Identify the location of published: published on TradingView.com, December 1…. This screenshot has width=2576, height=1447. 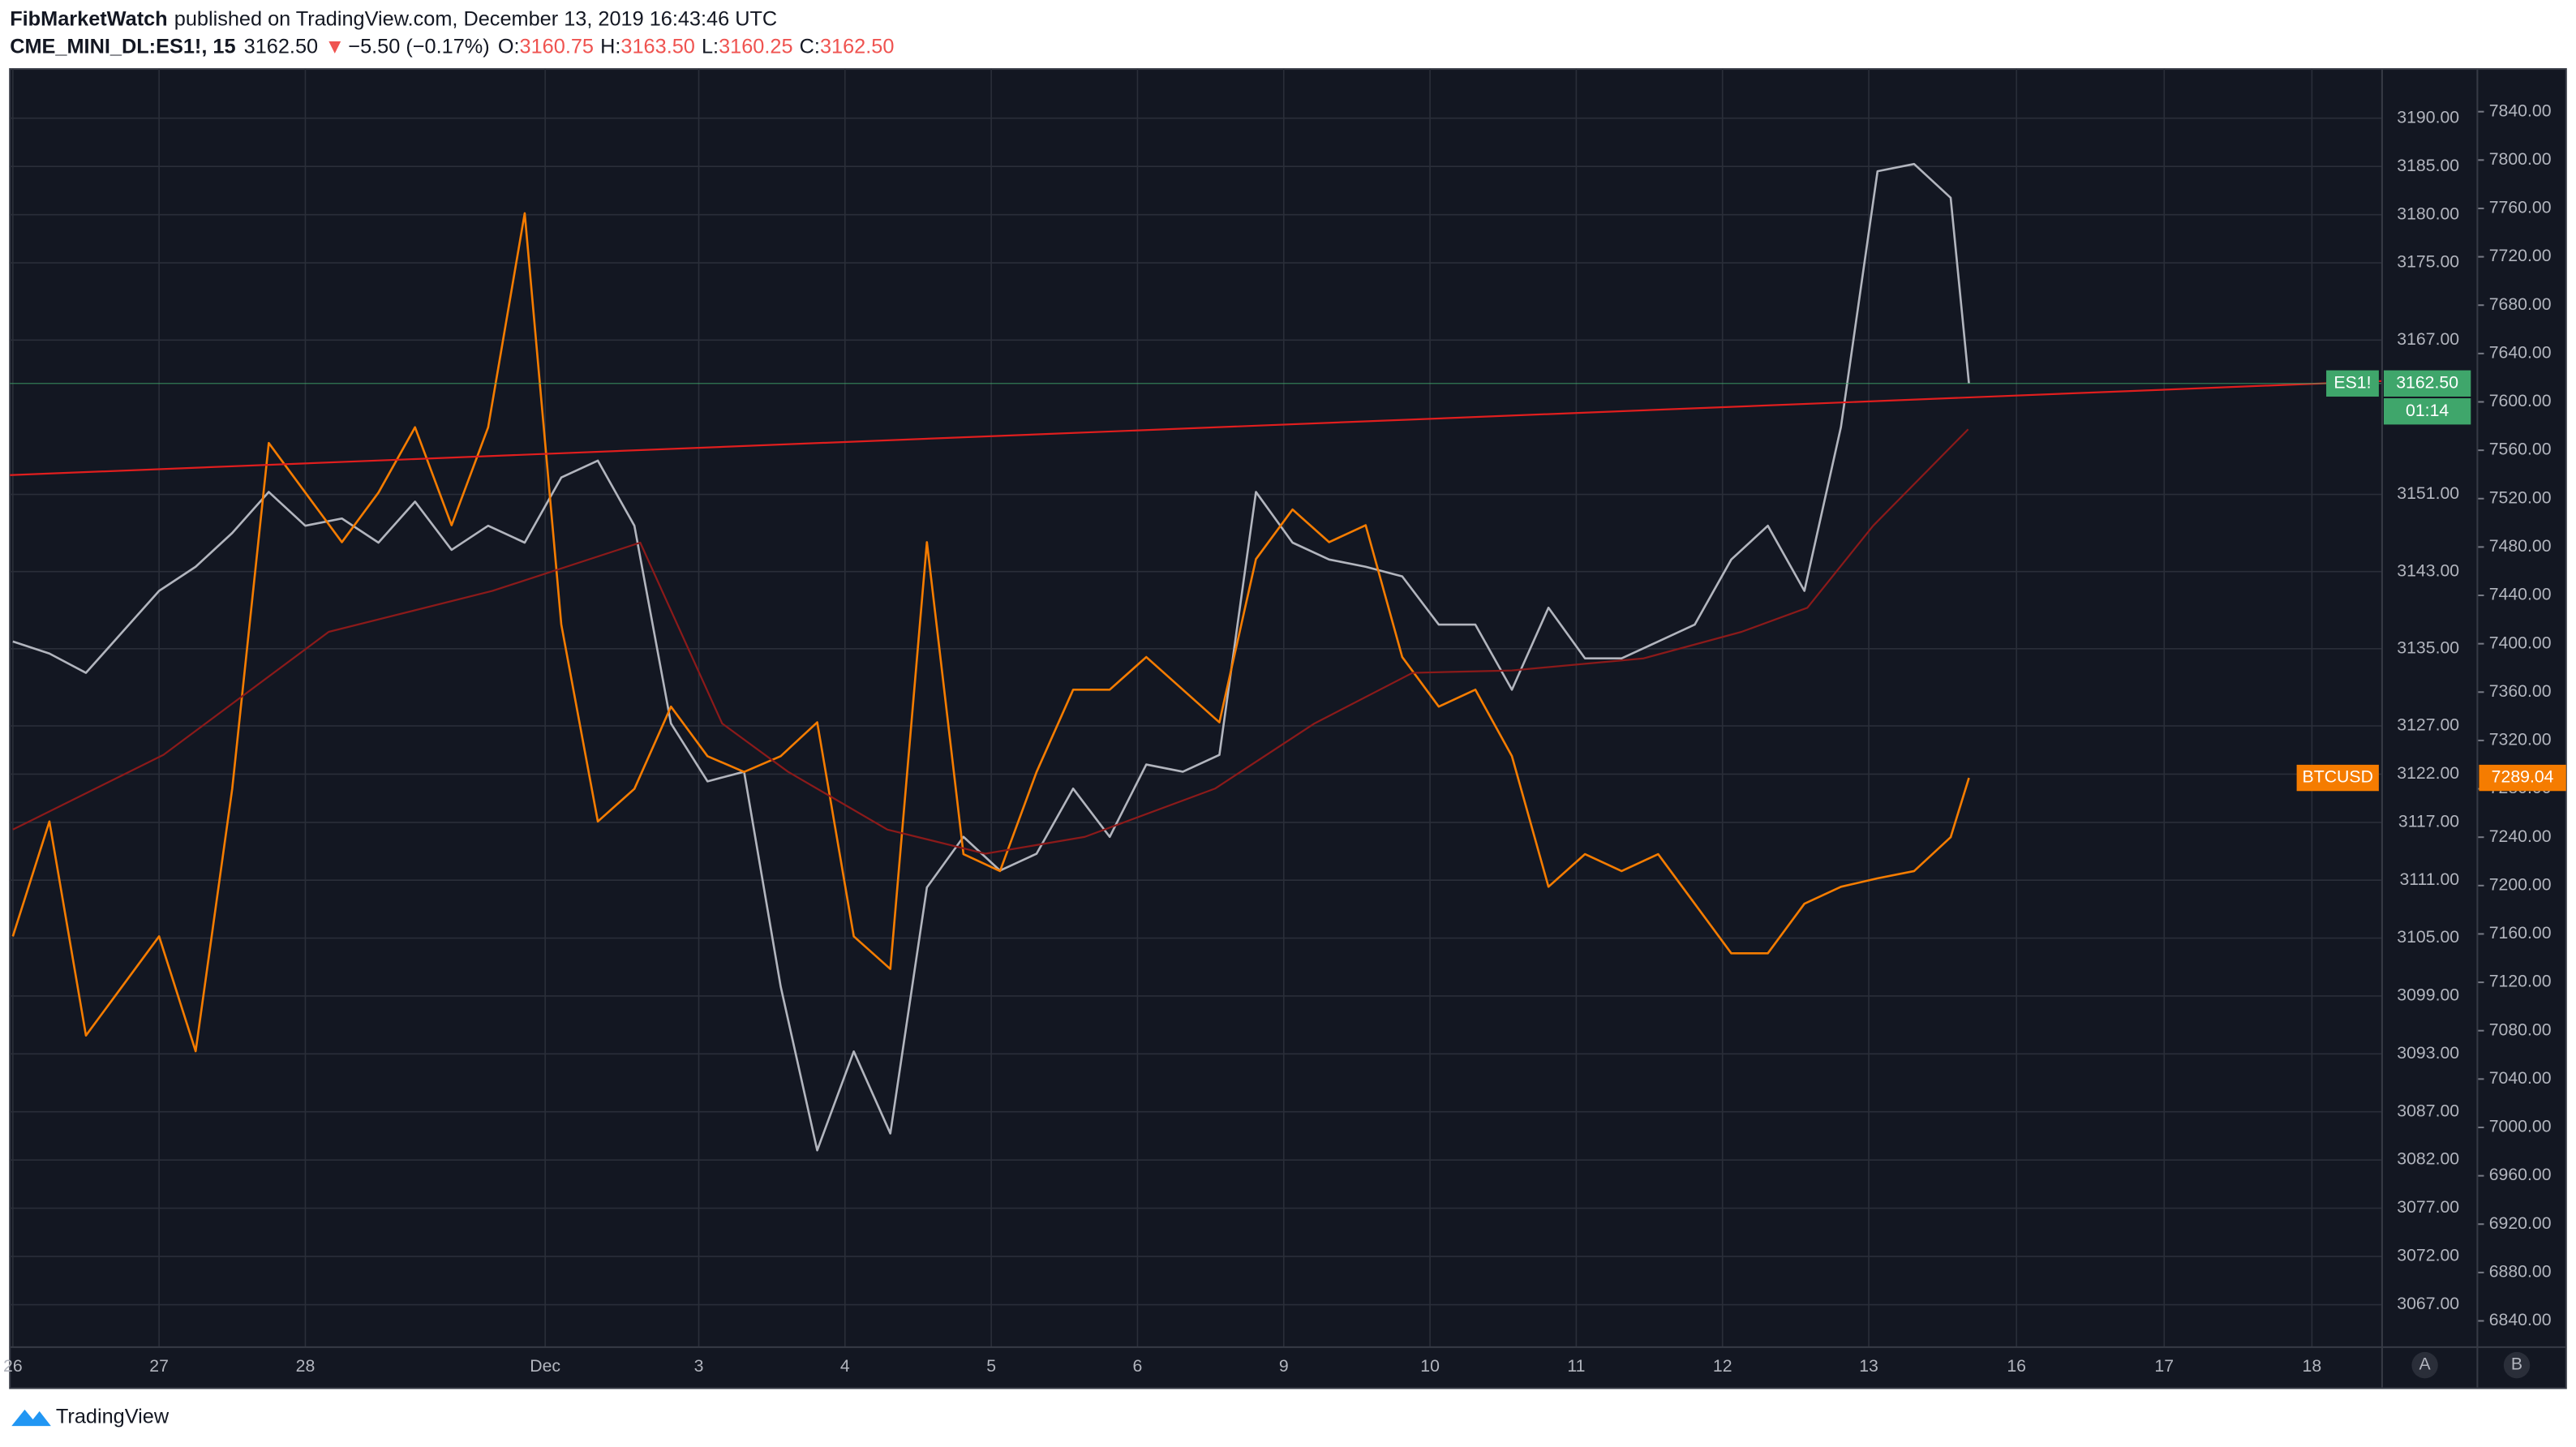
(475, 18).